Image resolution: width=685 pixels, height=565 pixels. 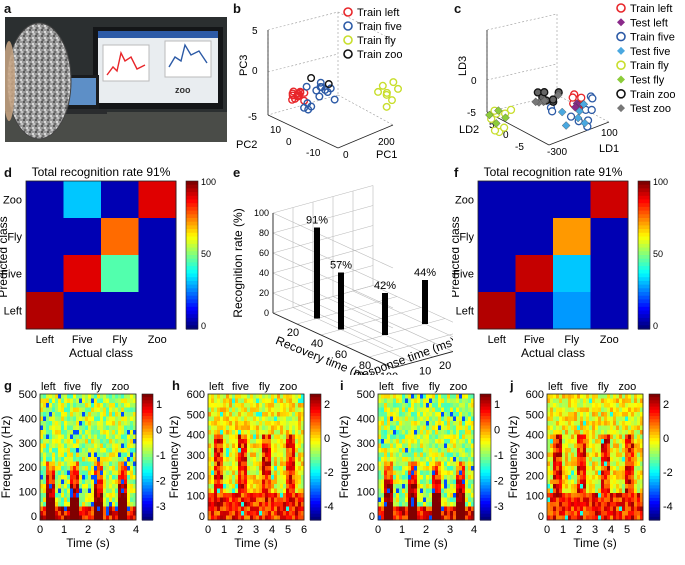 I want to click on colorbar-frame, so click(x=485, y=457).